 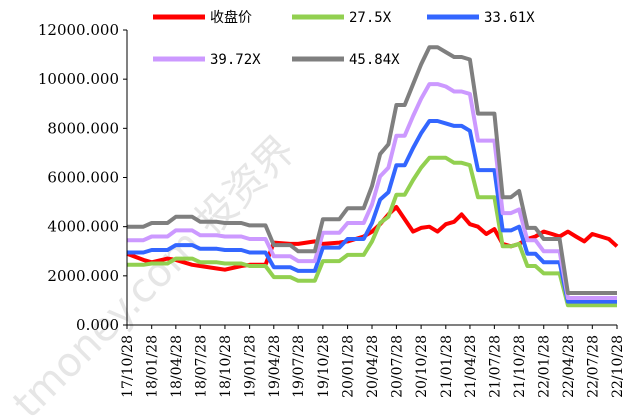 What do you see at coordinates (275, 366) in the screenshot?
I see `x-tick-label: 19/04/28` at bounding box center [275, 366].